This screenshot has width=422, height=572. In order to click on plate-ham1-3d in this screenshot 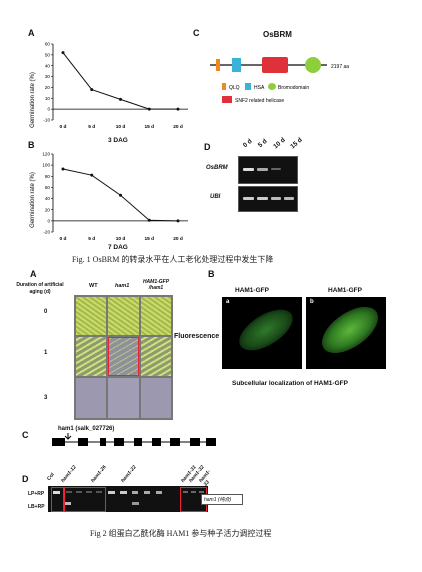, I will do `click(123, 398)`.